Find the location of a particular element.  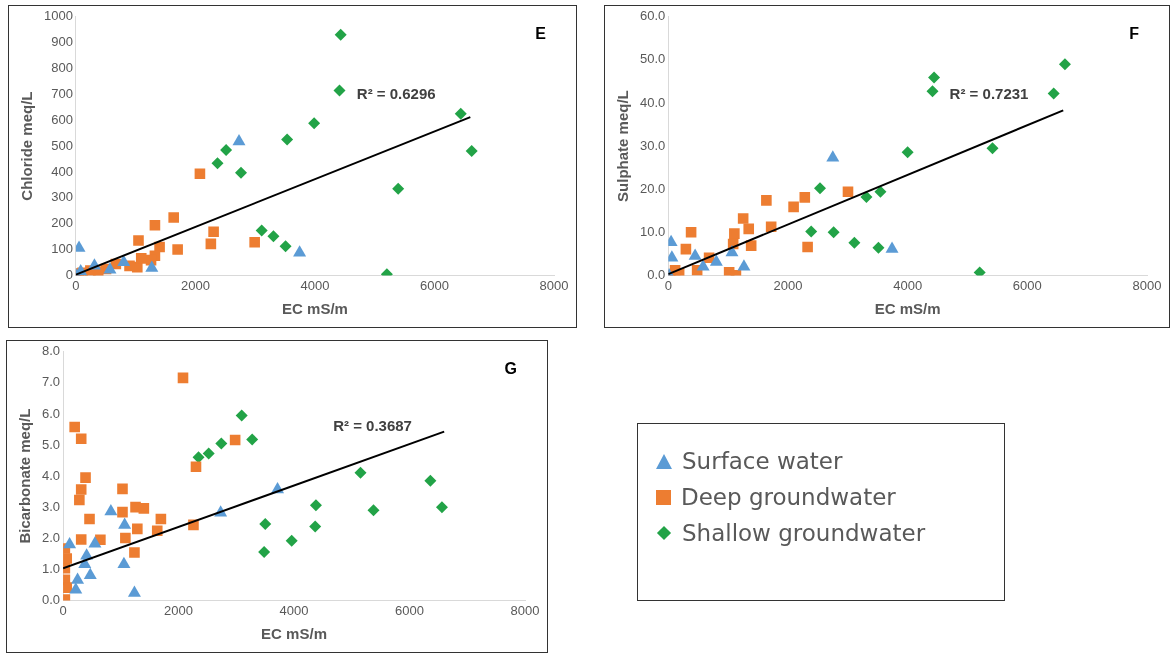

y-tick-label: 700 is located at coordinates (62, 93).